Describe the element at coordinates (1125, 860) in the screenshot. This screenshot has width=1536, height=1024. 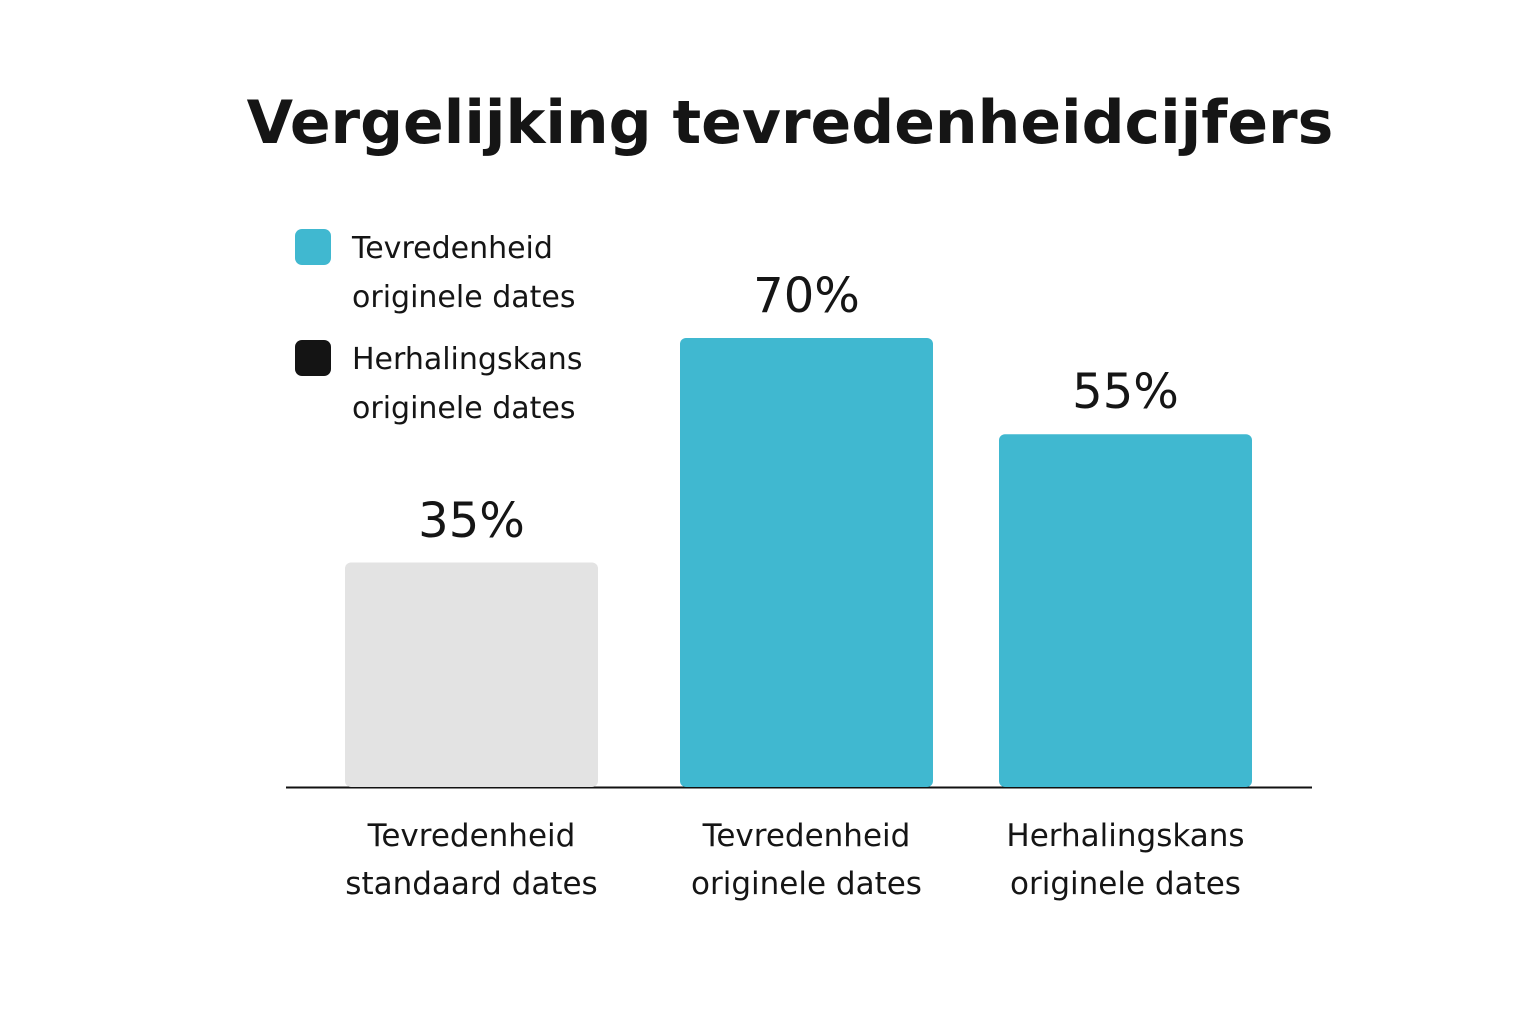
I see `x-tick-label: Herhalingskans originele dates` at that location.